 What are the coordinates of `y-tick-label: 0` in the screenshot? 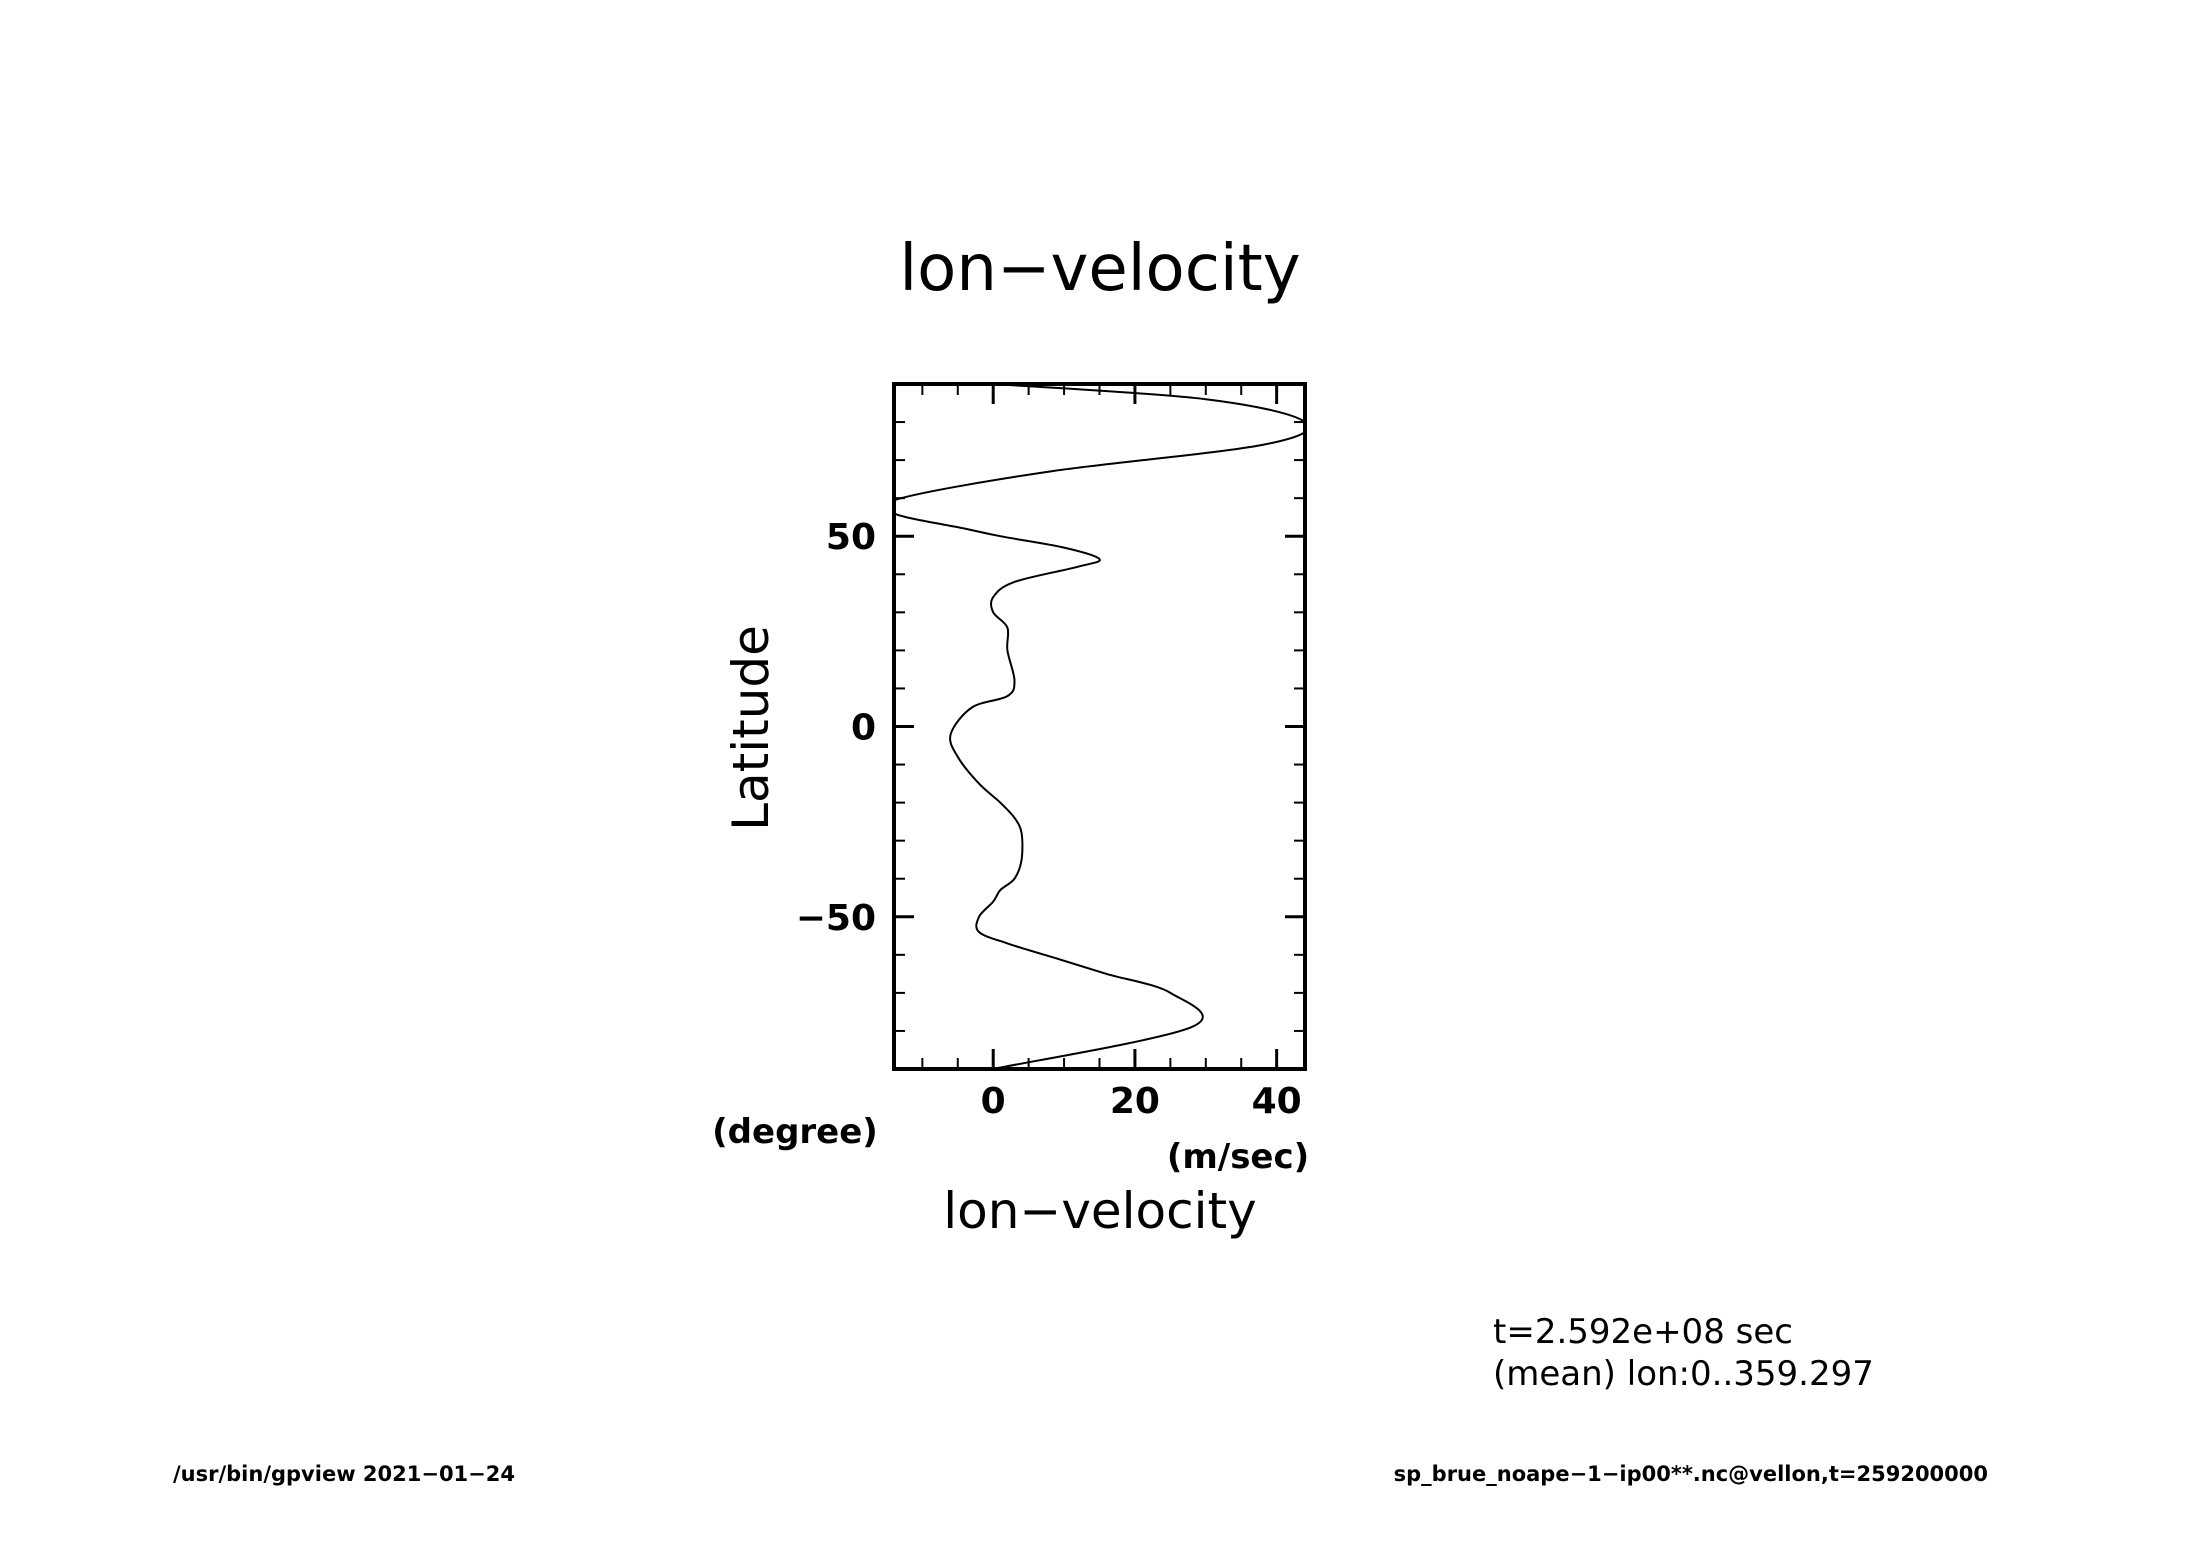 It's located at (863, 728).